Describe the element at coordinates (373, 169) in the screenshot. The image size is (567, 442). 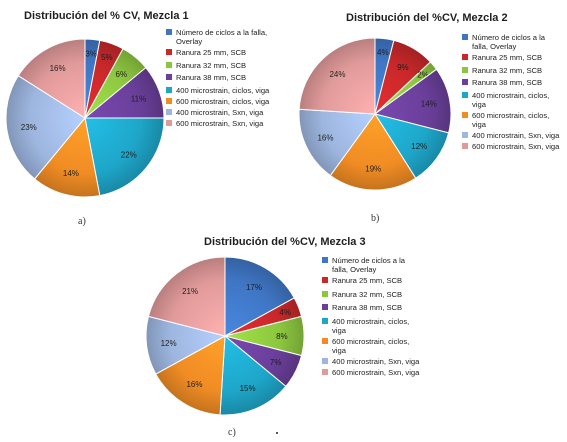
I see `slice-label-6: 19%` at that location.